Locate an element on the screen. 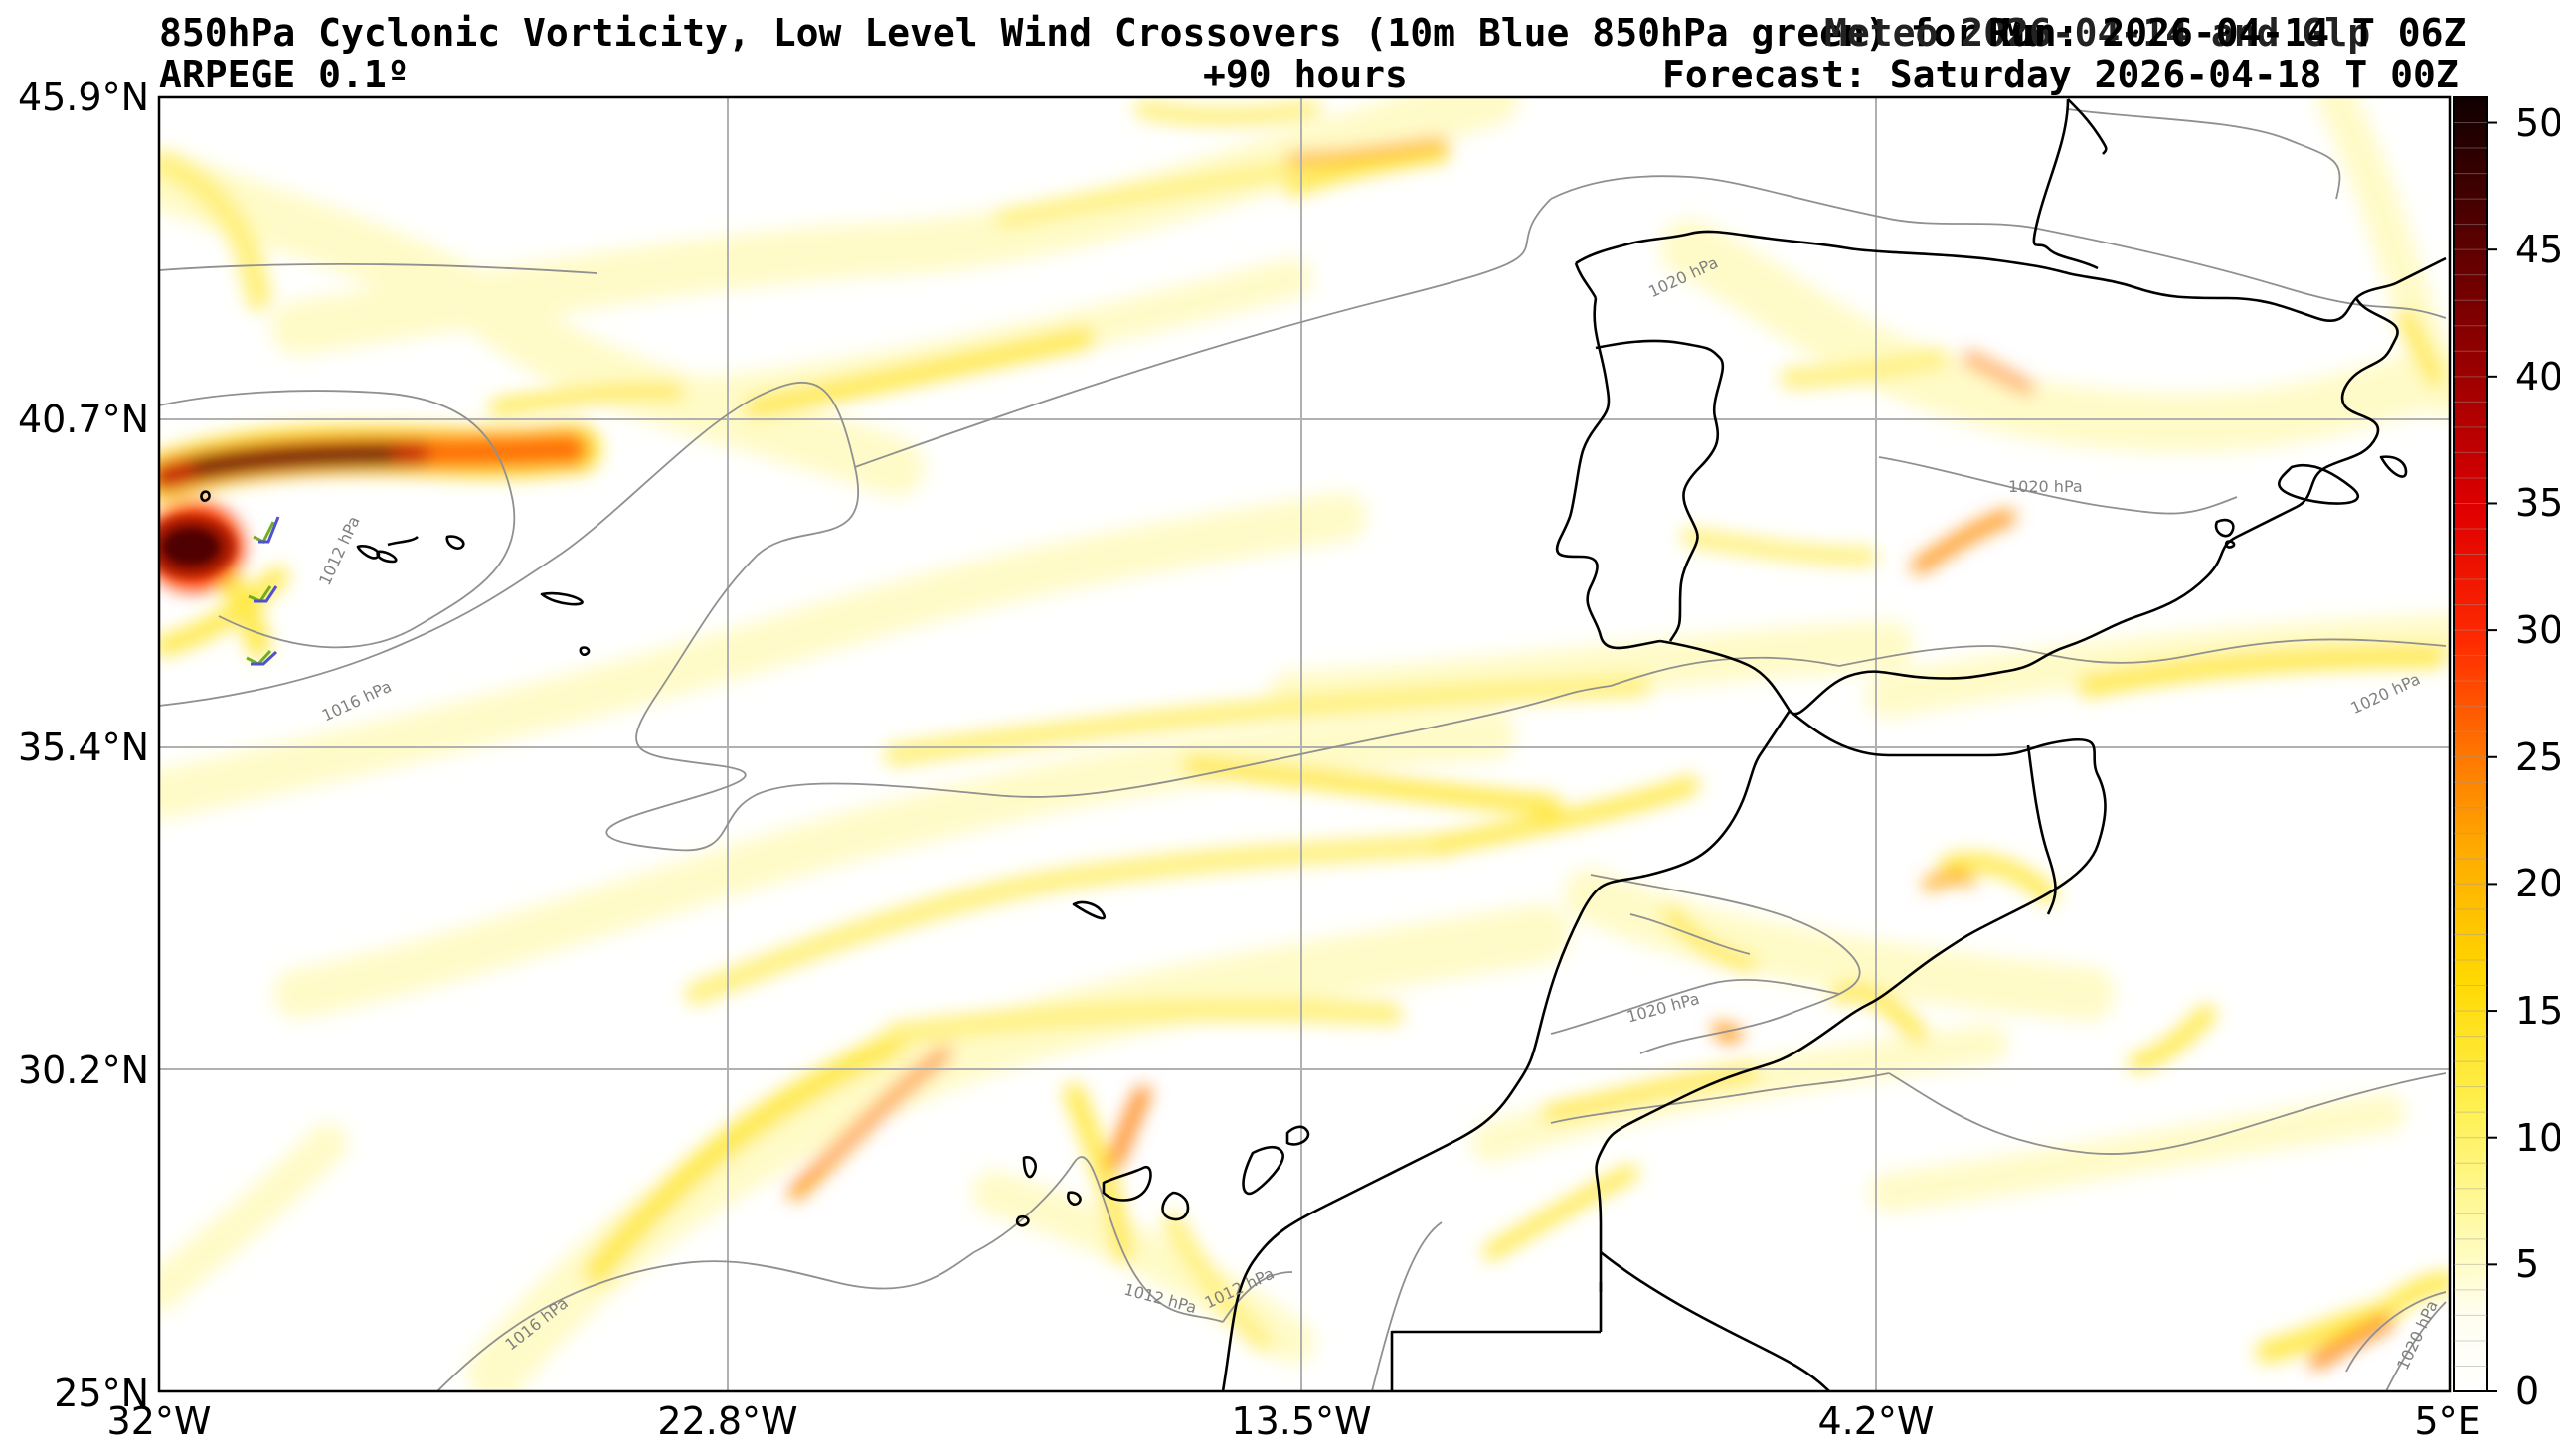 Image resolution: width=2560 pixels, height=1456 pixels. title-line1-overlap: Meteo 2026-04-14 and Glp is located at coordinates (2097, 33).